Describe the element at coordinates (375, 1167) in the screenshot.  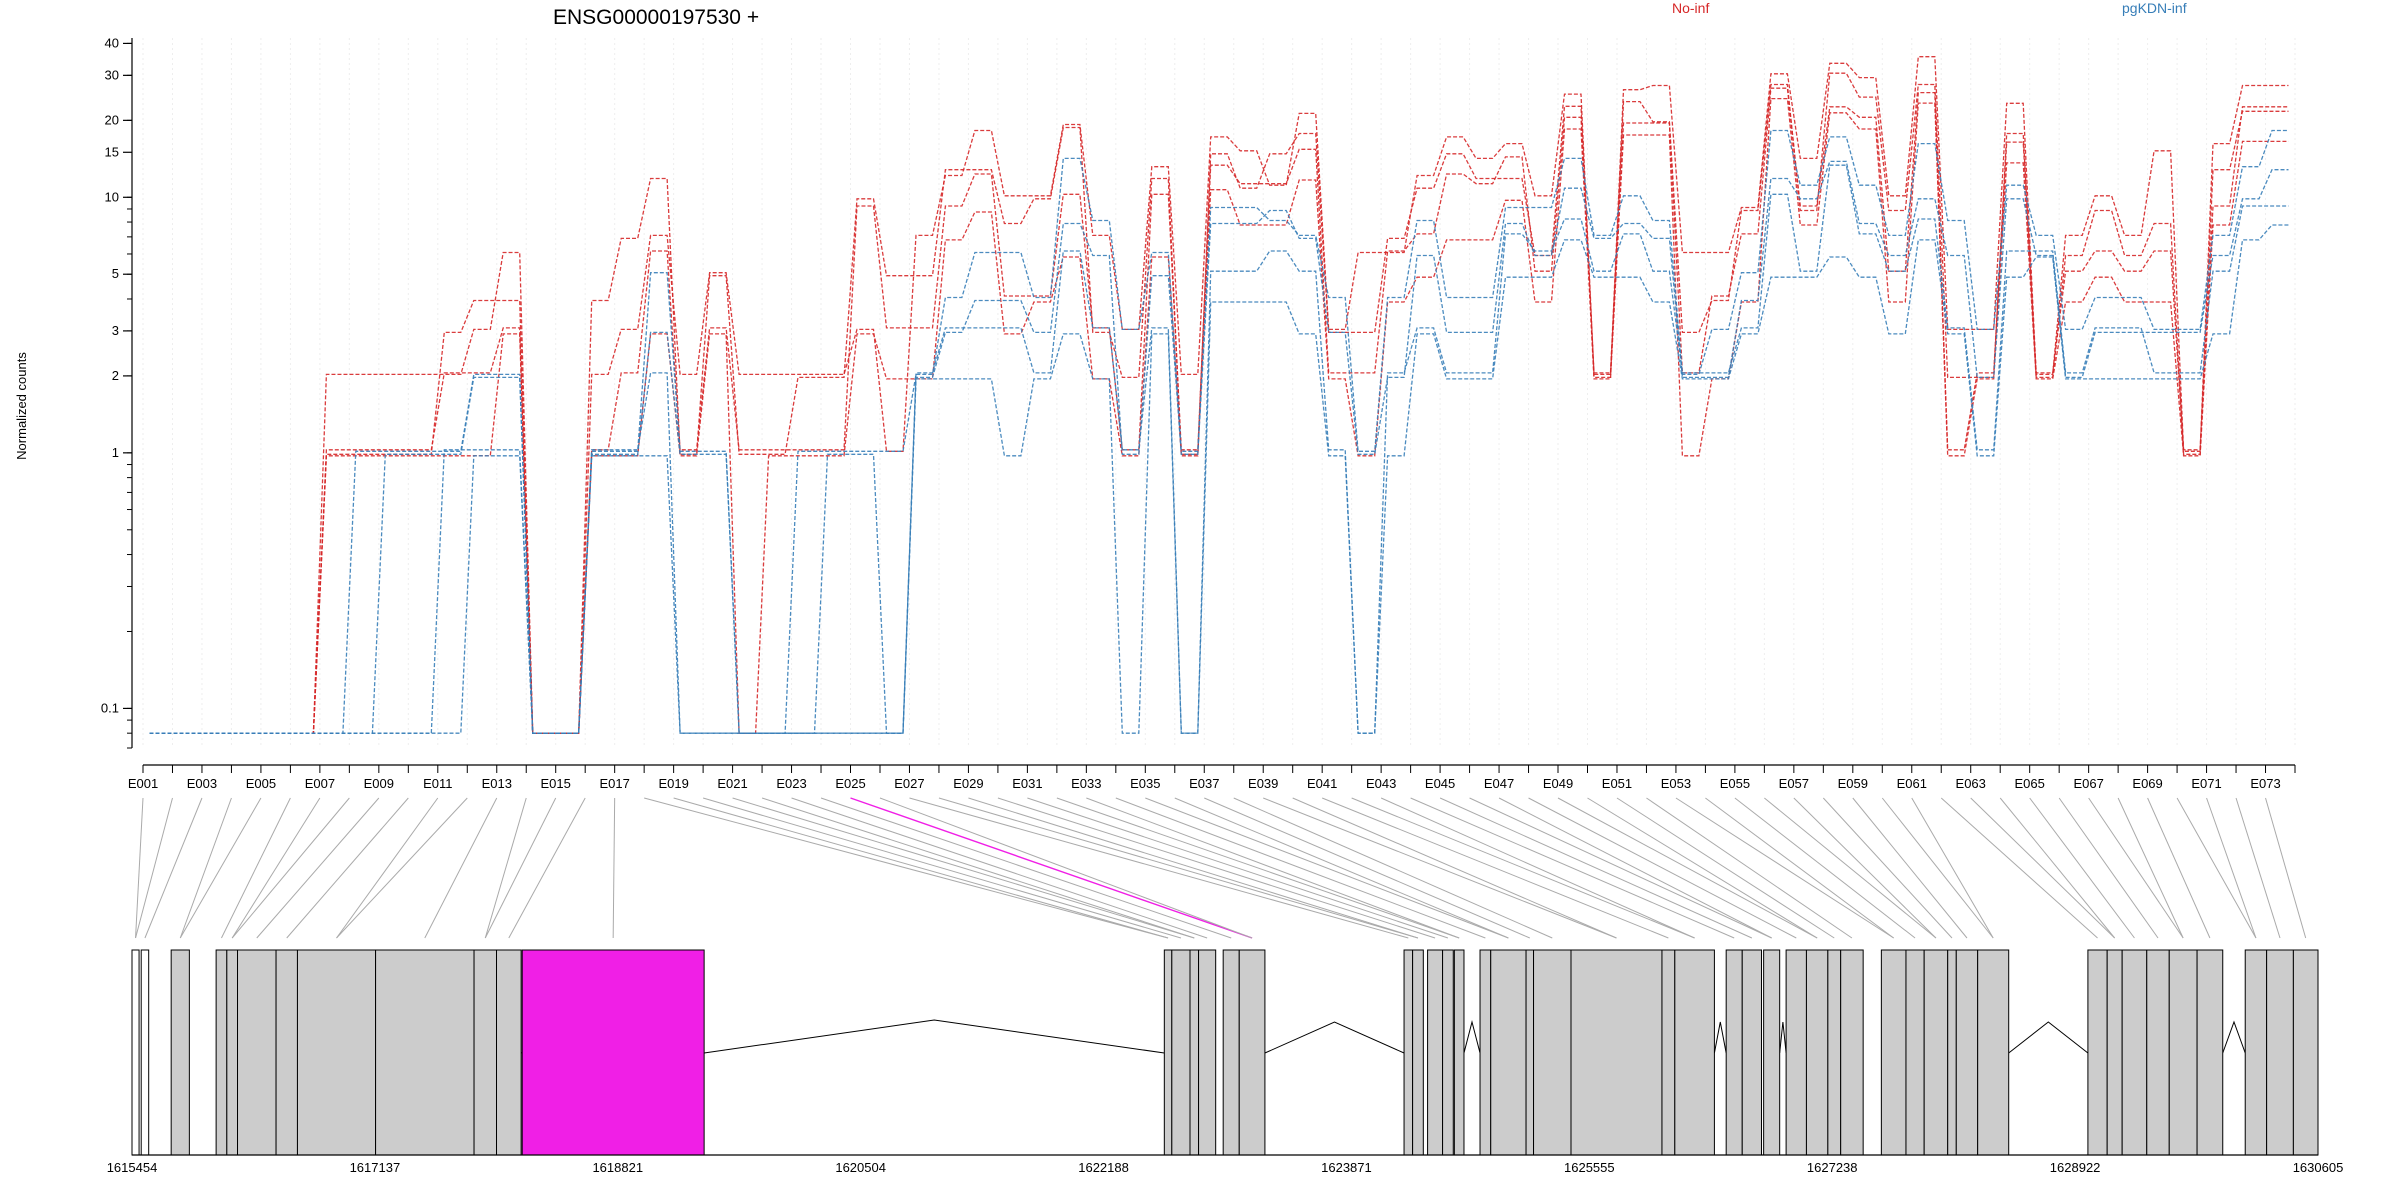
I see `genomic-position-label: 1617137` at that location.